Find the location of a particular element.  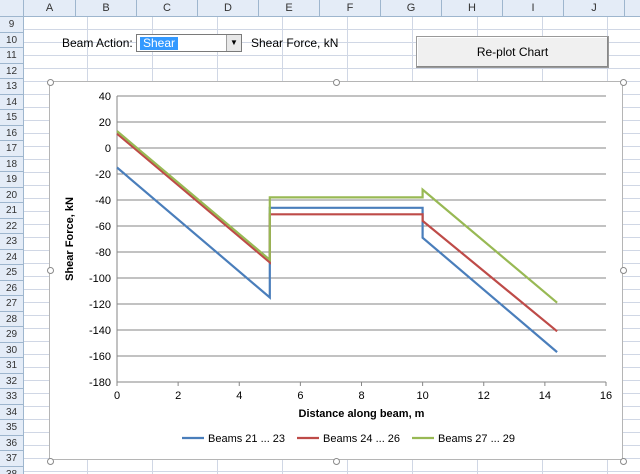

row-header-23: 23 is located at coordinates (12, 242).